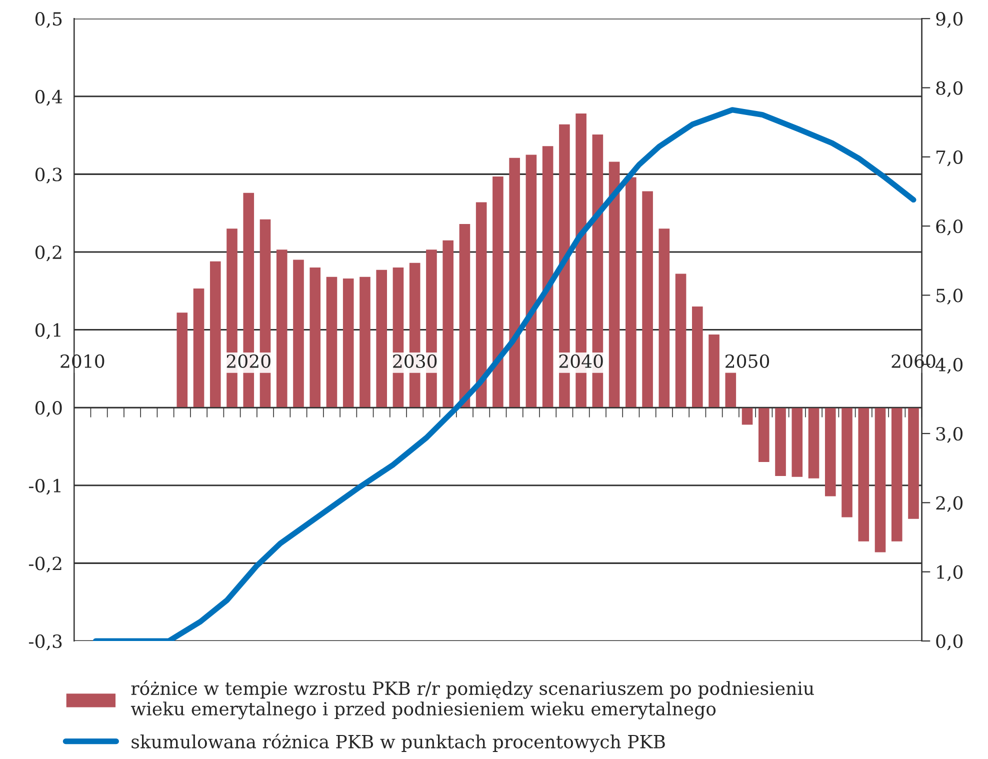 The image size is (988, 759). Describe the element at coordinates (581, 361) in the screenshot. I see `x-tick-label: 2040` at that location.